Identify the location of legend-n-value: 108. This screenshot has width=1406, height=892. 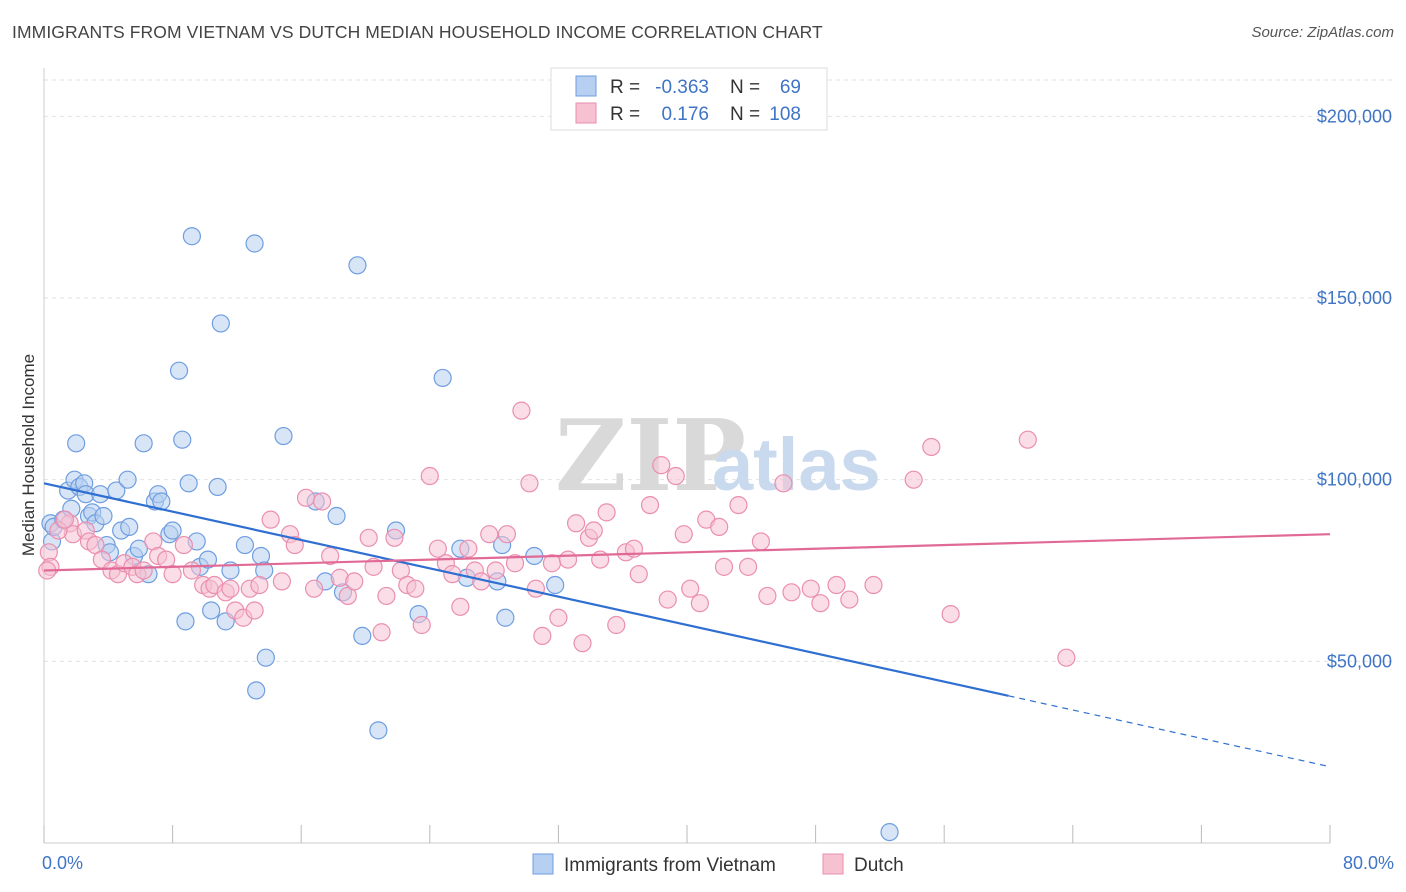
(785, 114).